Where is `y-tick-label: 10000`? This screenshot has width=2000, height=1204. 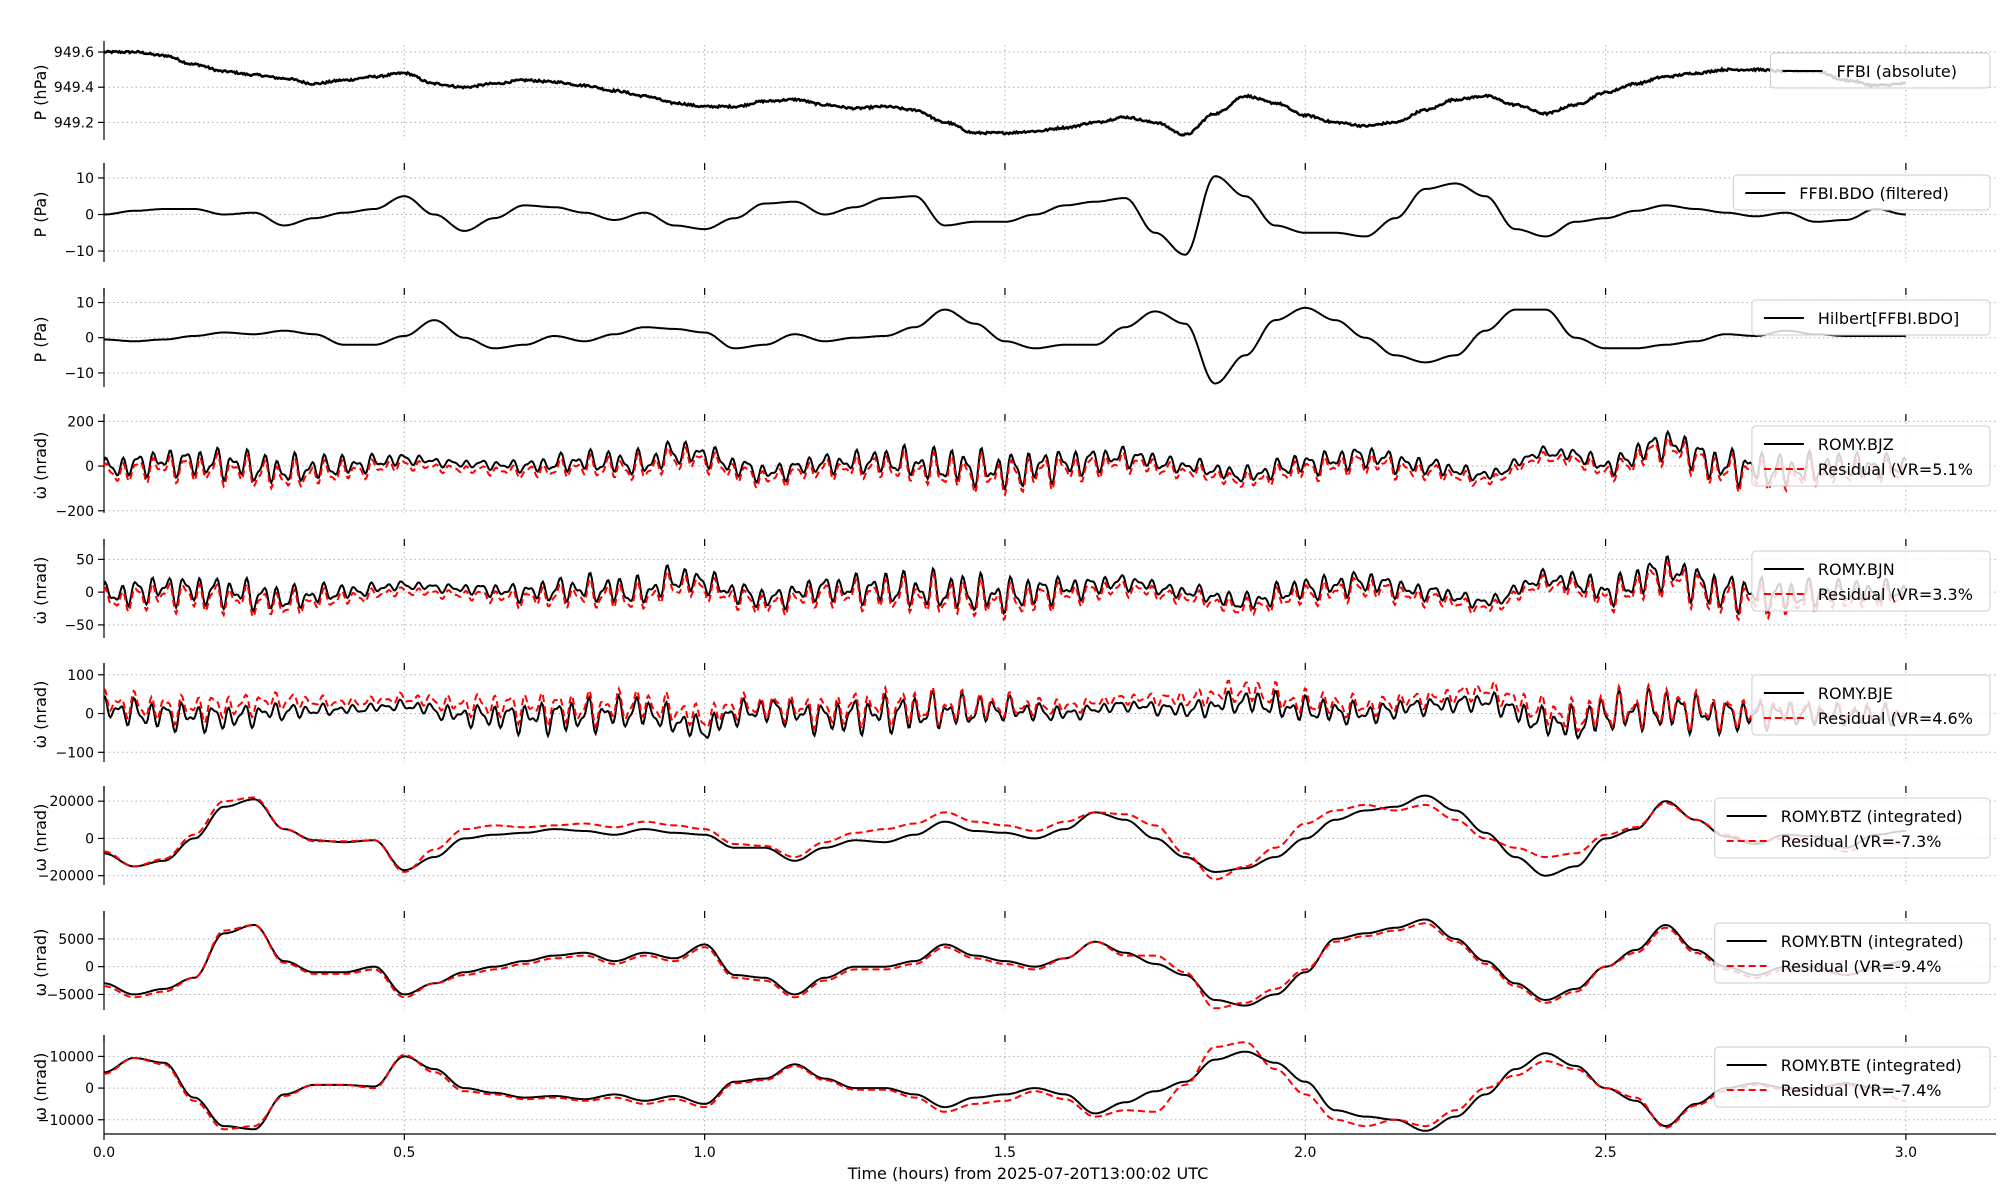 y-tick-label: 10000 is located at coordinates (71, 1057).